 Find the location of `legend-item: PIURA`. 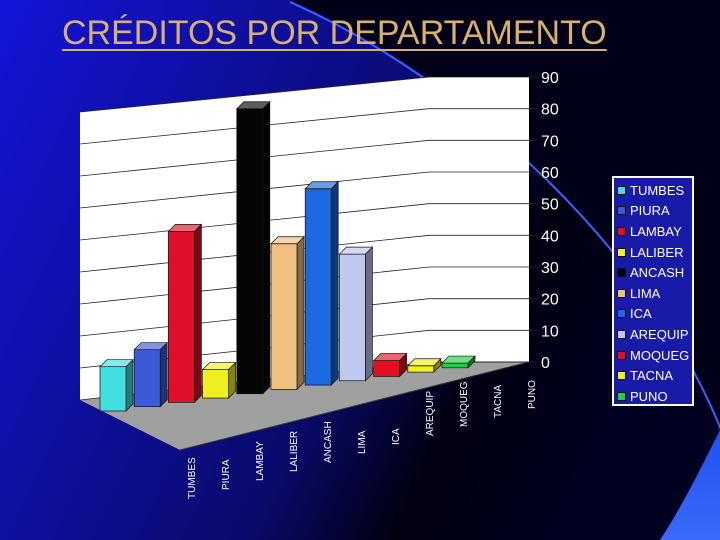

legend-item: PIURA is located at coordinates (654, 211).